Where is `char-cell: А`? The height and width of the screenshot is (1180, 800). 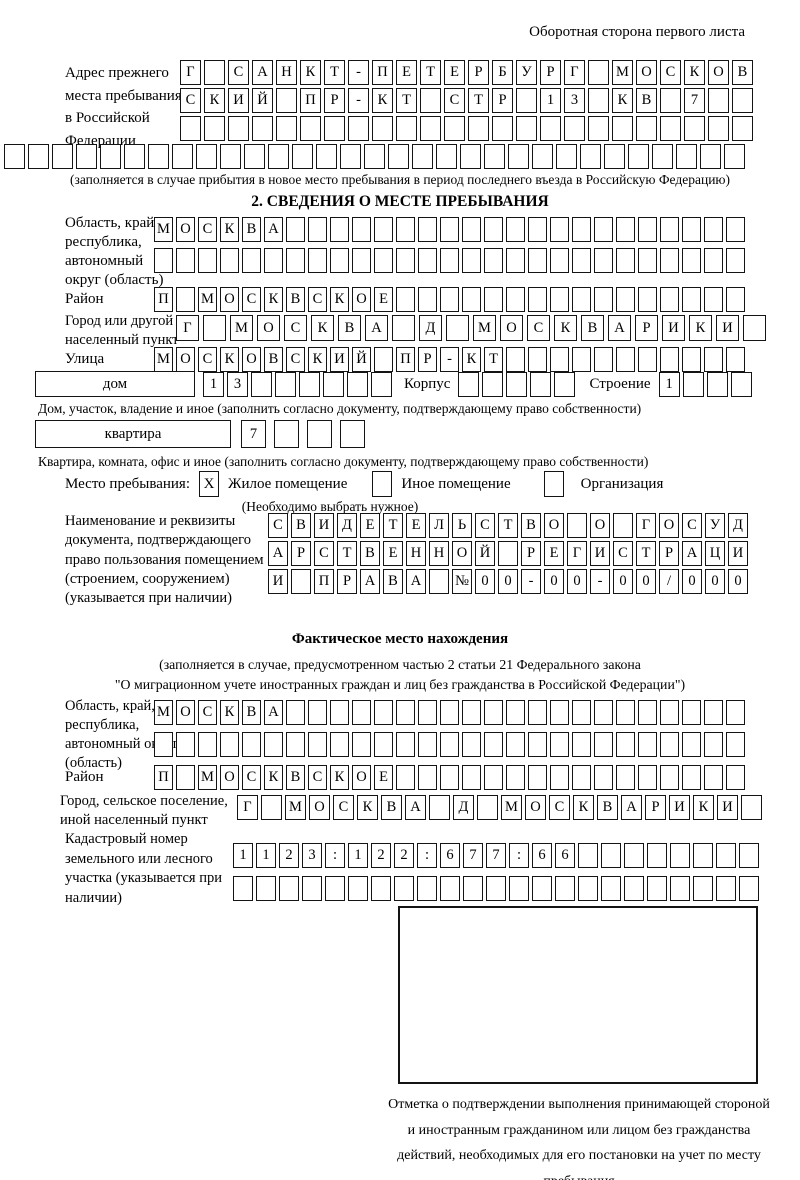
char-cell: А is located at coordinates (376, 328).